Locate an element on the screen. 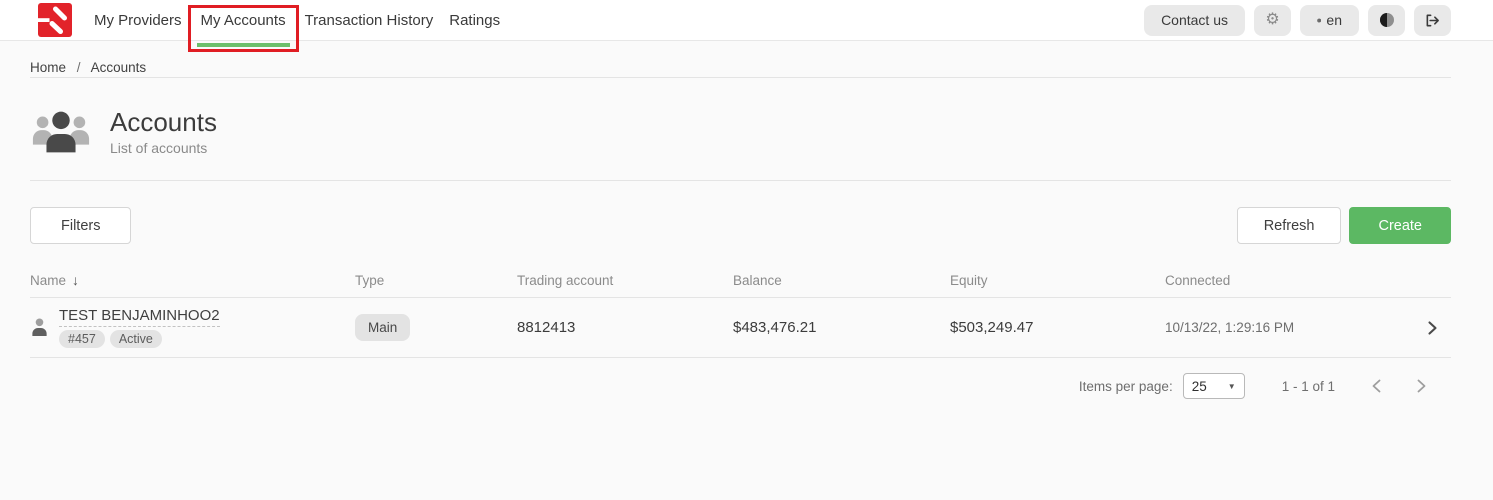  people-group-icon is located at coordinates (61, 132).